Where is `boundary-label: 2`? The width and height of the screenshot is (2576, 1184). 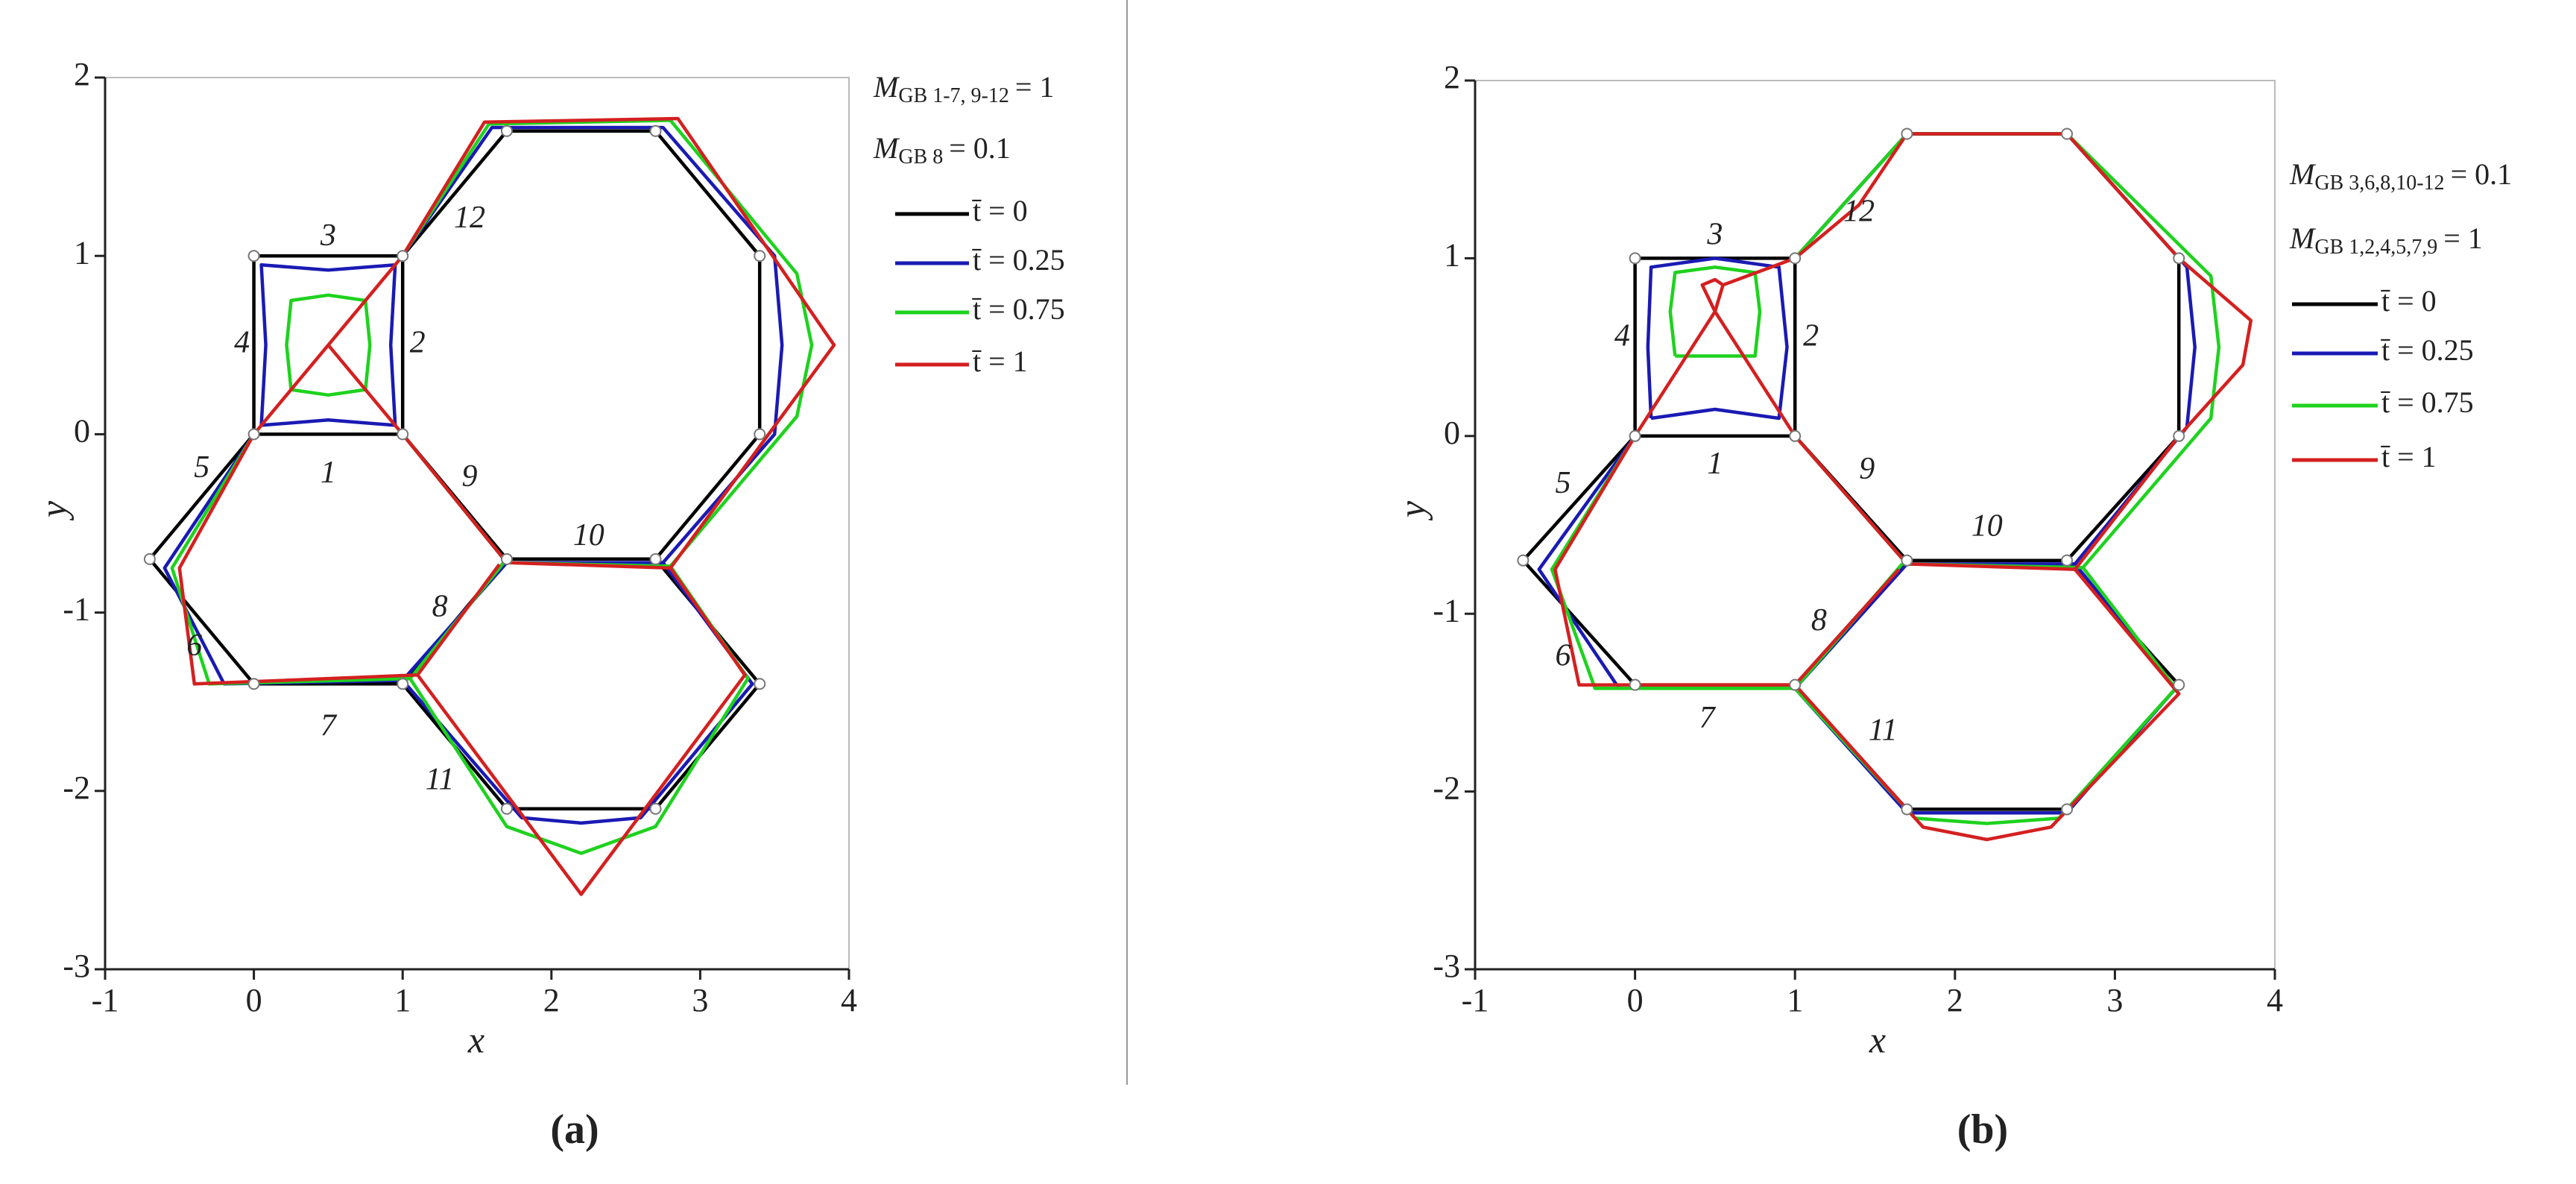 boundary-label: 2 is located at coordinates (1811, 335).